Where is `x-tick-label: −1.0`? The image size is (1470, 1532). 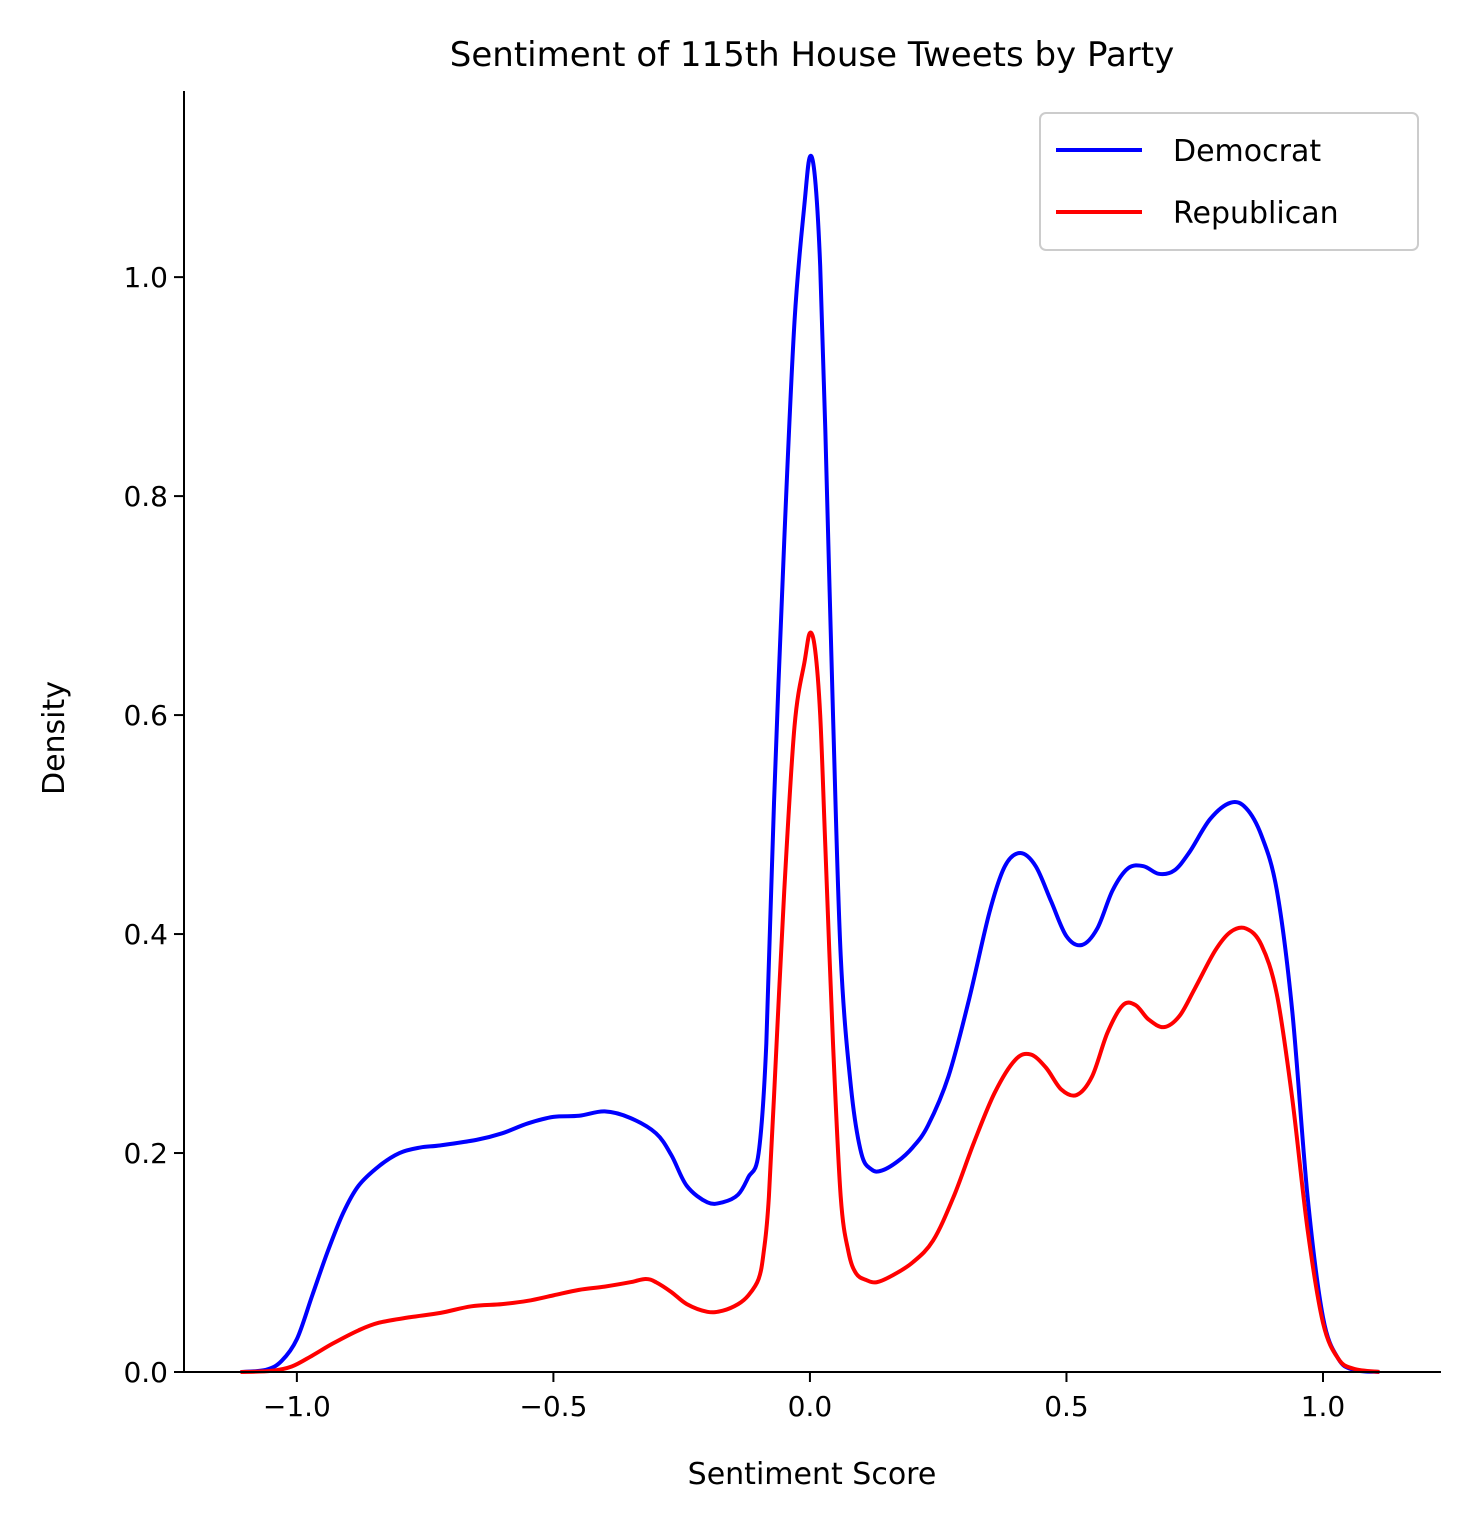
x-tick-label: −1.0 is located at coordinates (297, 1406).